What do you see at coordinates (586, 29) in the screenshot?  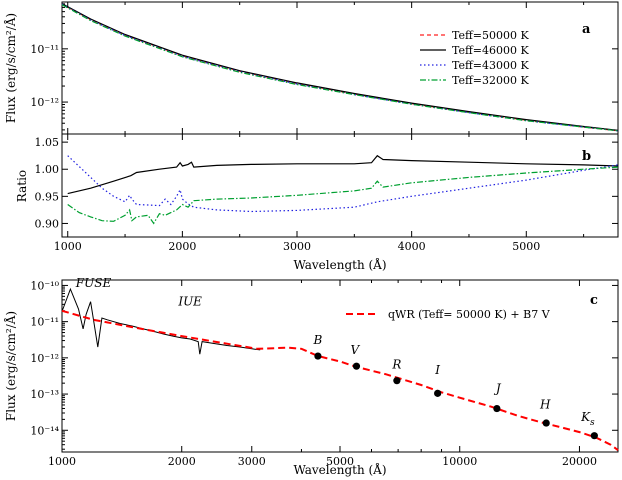 I see `panel-a-letter: a` at bounding box center [586, 29].